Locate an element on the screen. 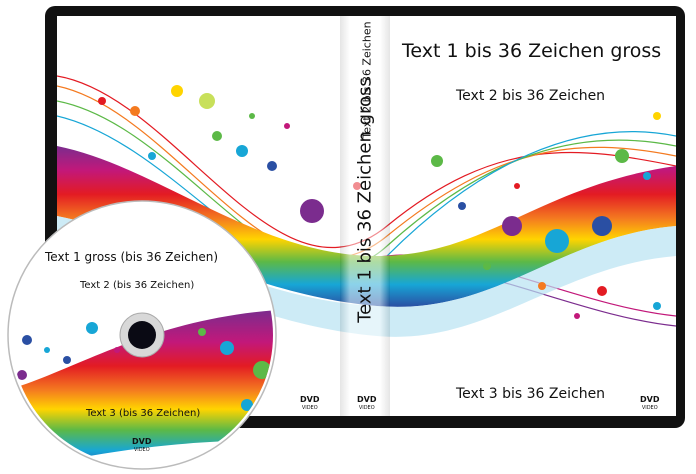  spine-subtitle: Text 2 bis 36 Zeichen is located at coordinates (367, 80).